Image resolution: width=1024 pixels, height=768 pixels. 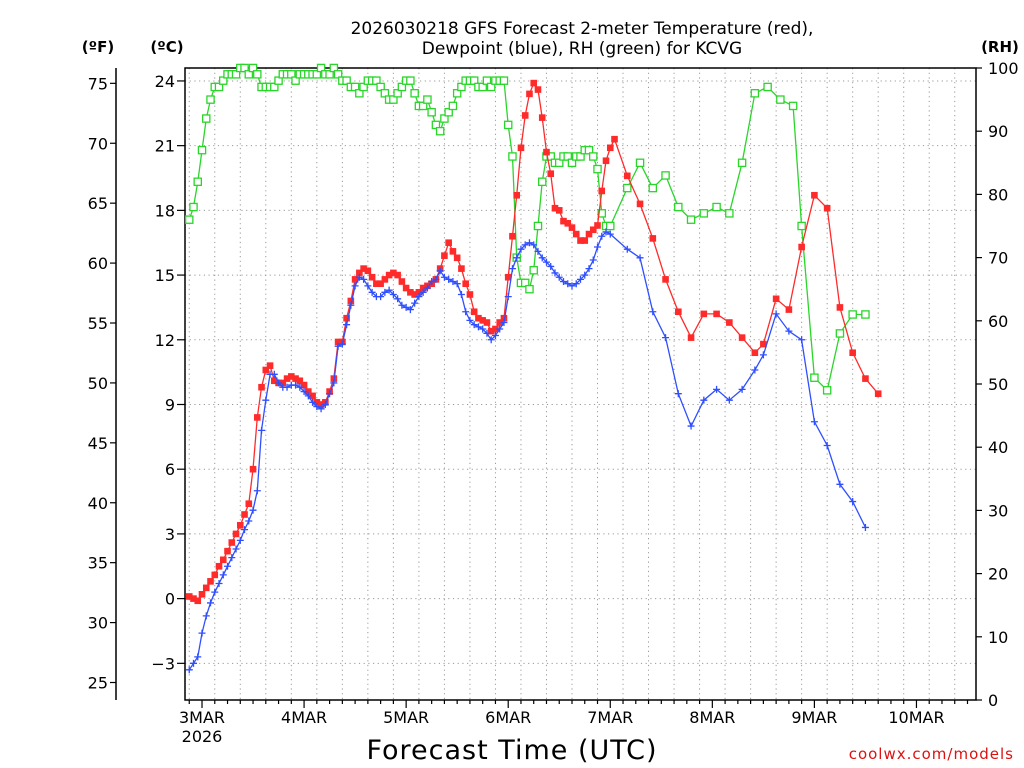 I want to click on fahrenheit-tick-label: 55, so click(x=98, y=323).